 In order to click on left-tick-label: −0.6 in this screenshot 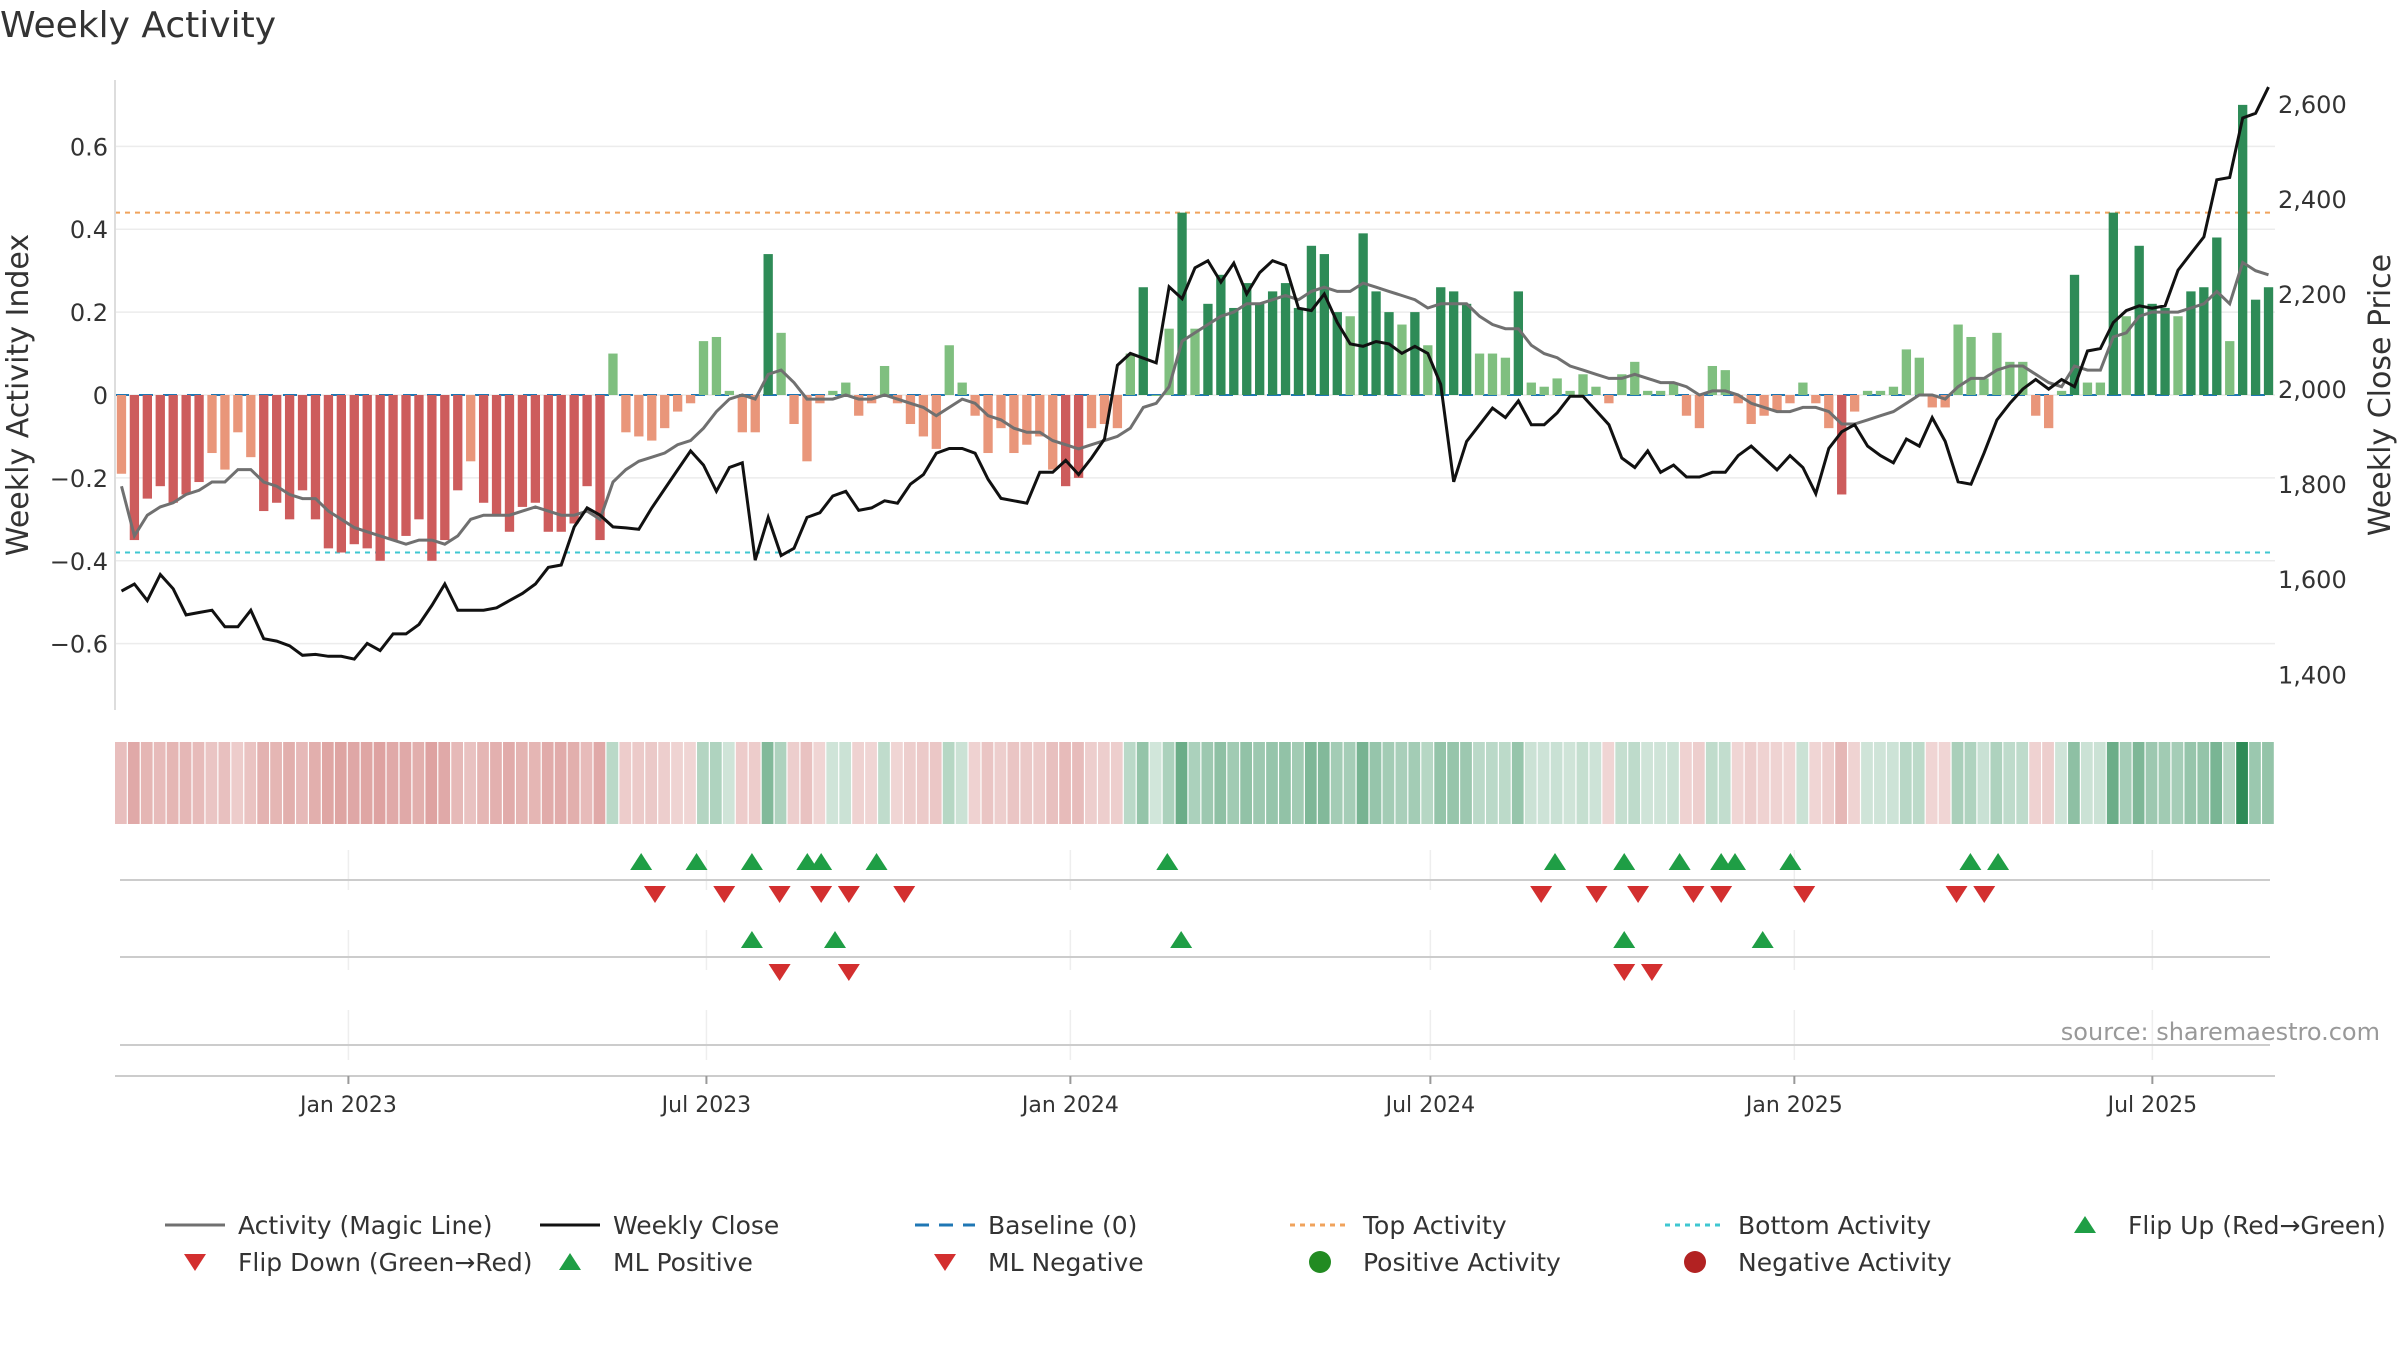, I will do `click(79, 645)`.